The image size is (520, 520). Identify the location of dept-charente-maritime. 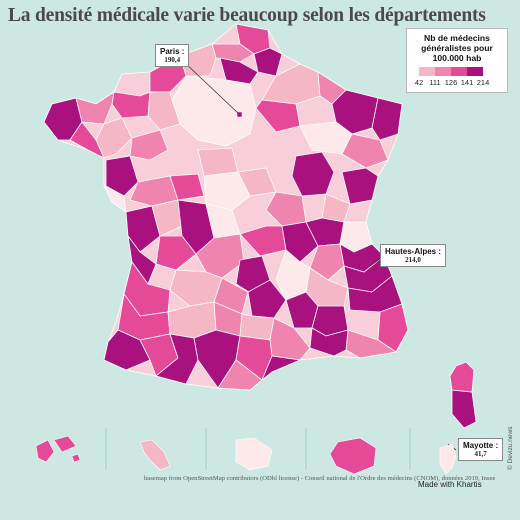
(142, 260).